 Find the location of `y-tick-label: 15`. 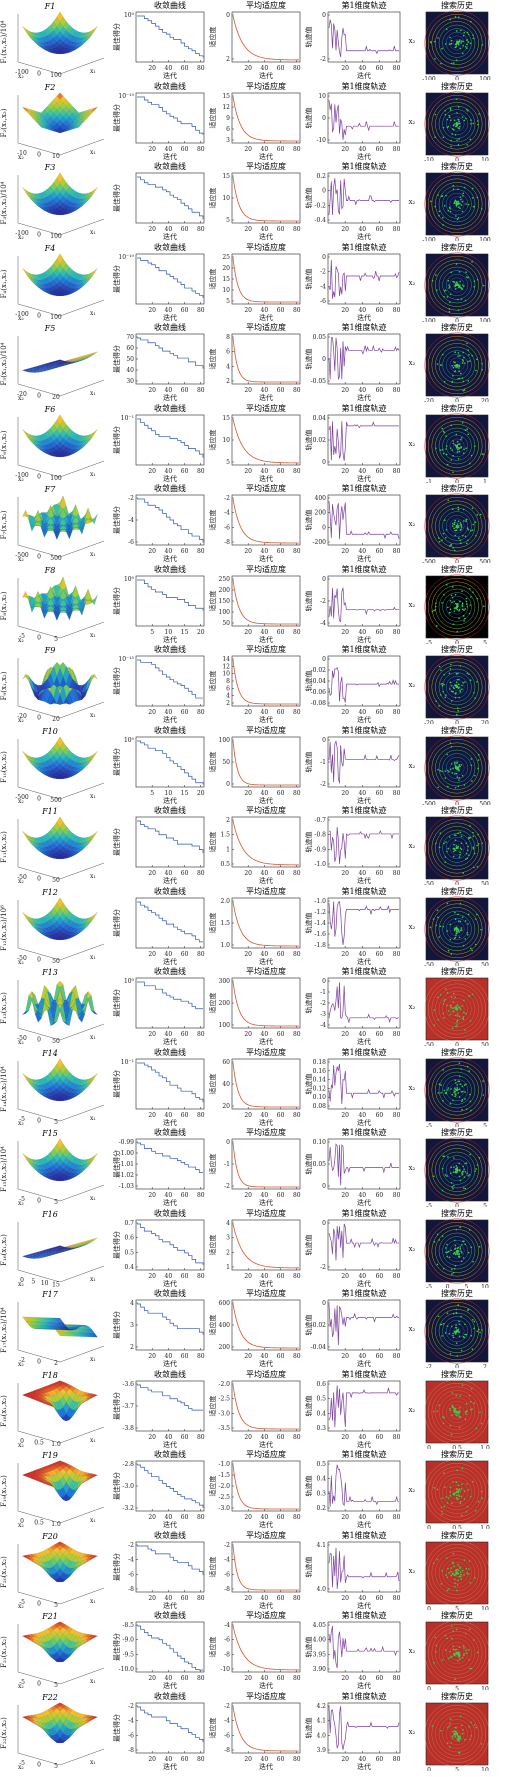

y-tick-label: 15 is located at coordinates (226, 418).